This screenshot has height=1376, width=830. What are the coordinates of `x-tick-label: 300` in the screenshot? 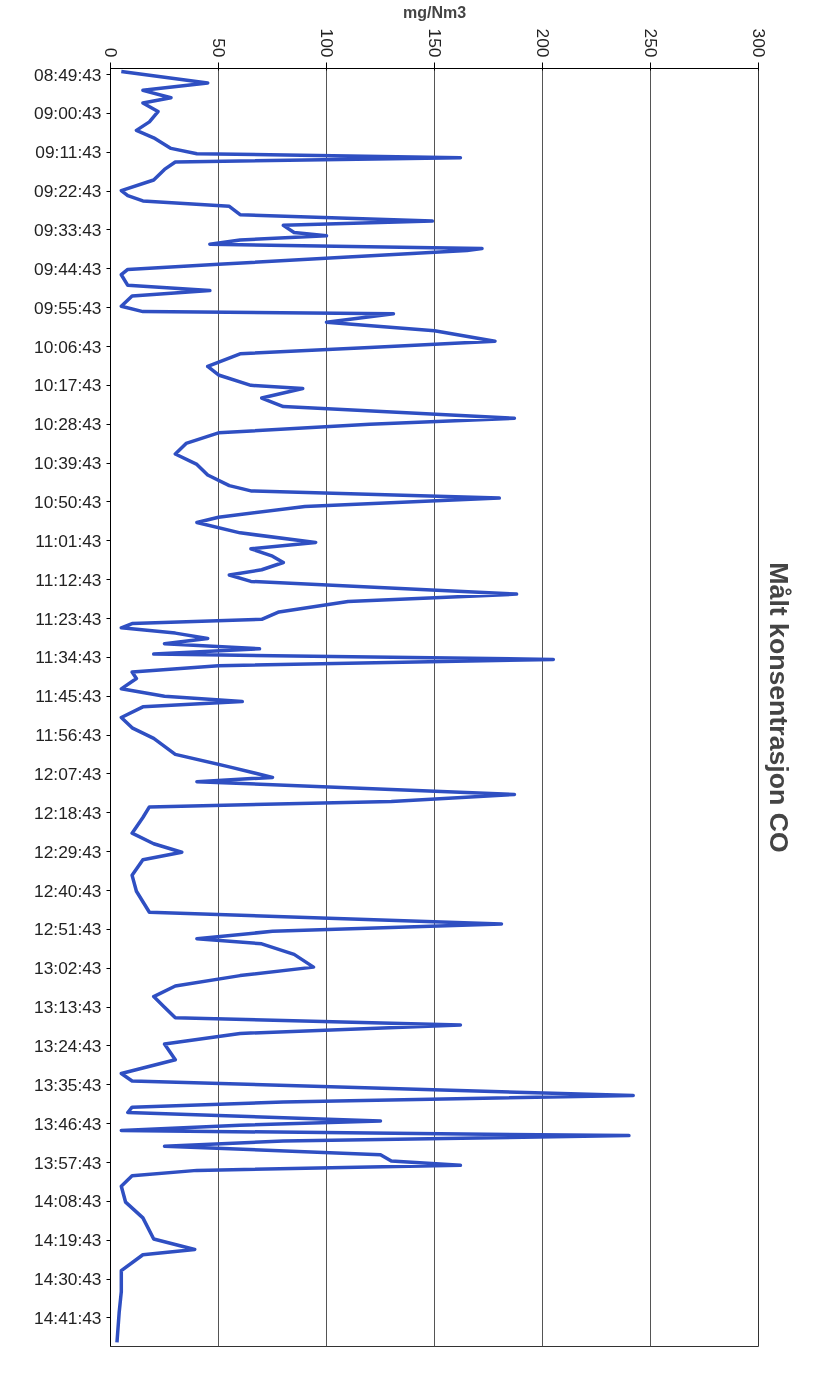 It's located at (758, 43).